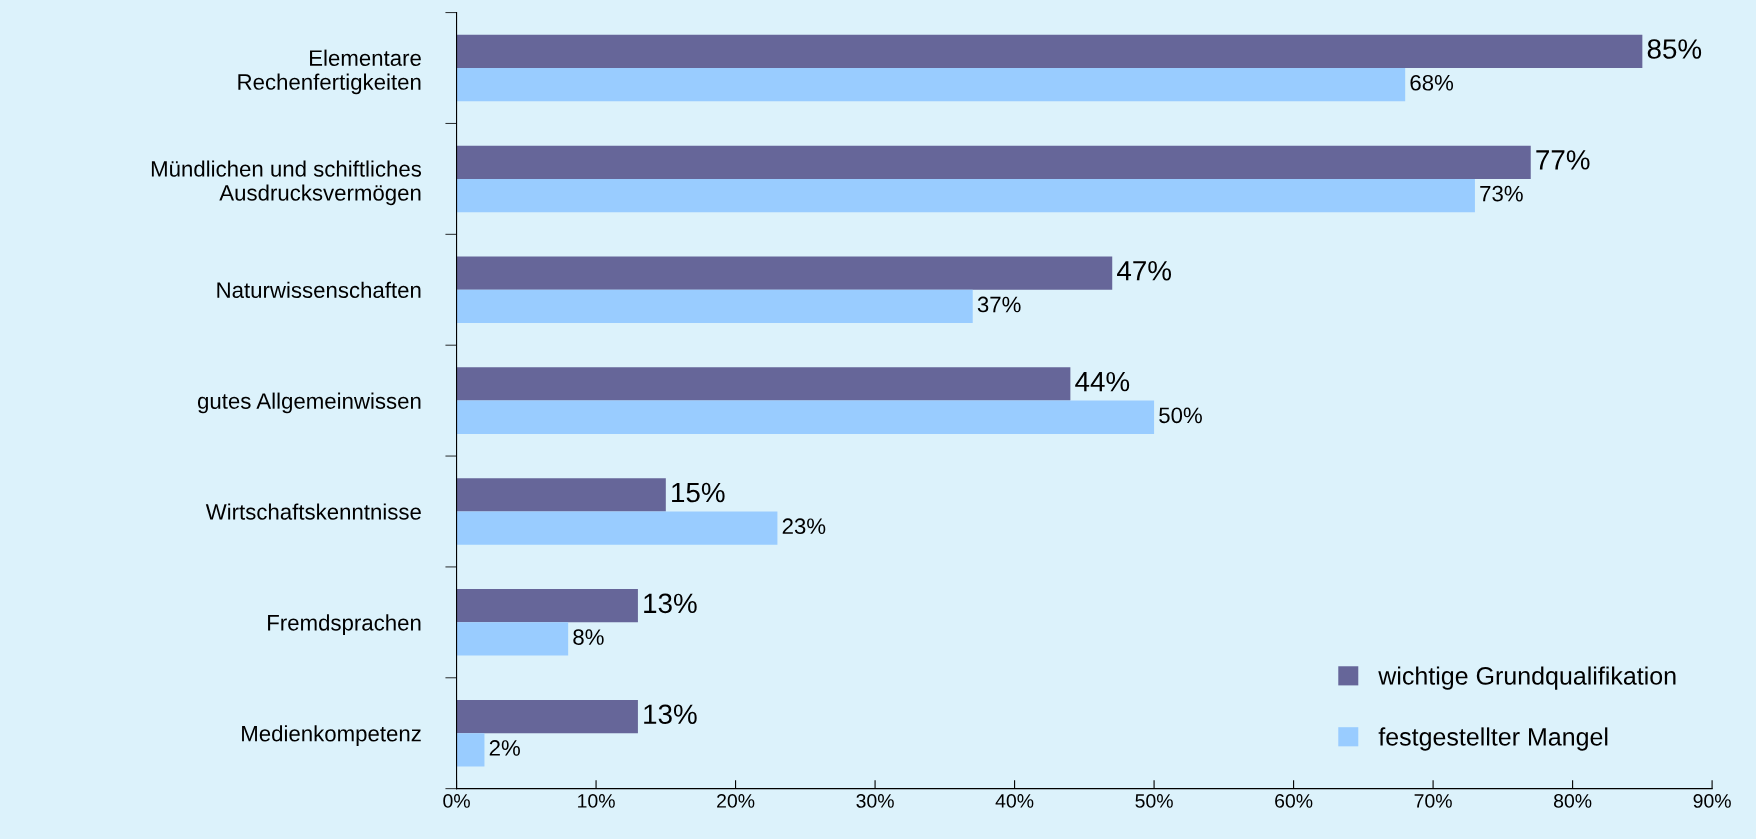 The width and height of the screenshot is (1756, 839). What do you see at coordinates (1501, 193) in the screenshot?
I see `data-label: 73%` at bounding box center [1501, 193].